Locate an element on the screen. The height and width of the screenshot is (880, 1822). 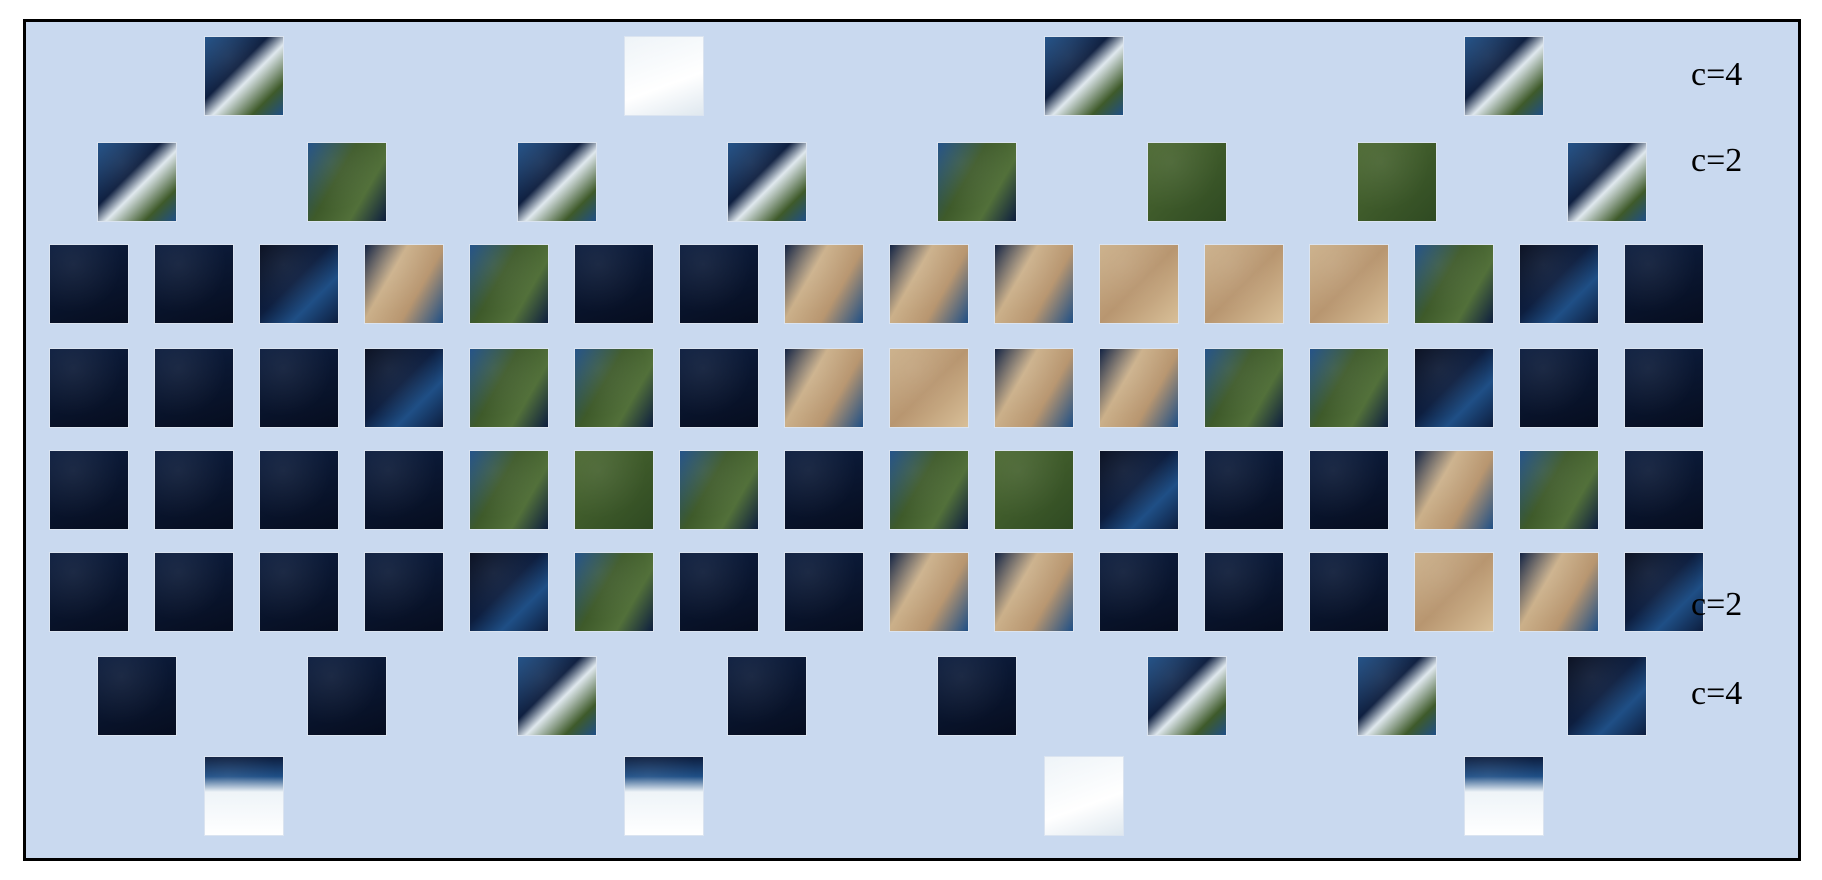
row-label-south-c4: c=4 is located at coordinates (1717, 693).